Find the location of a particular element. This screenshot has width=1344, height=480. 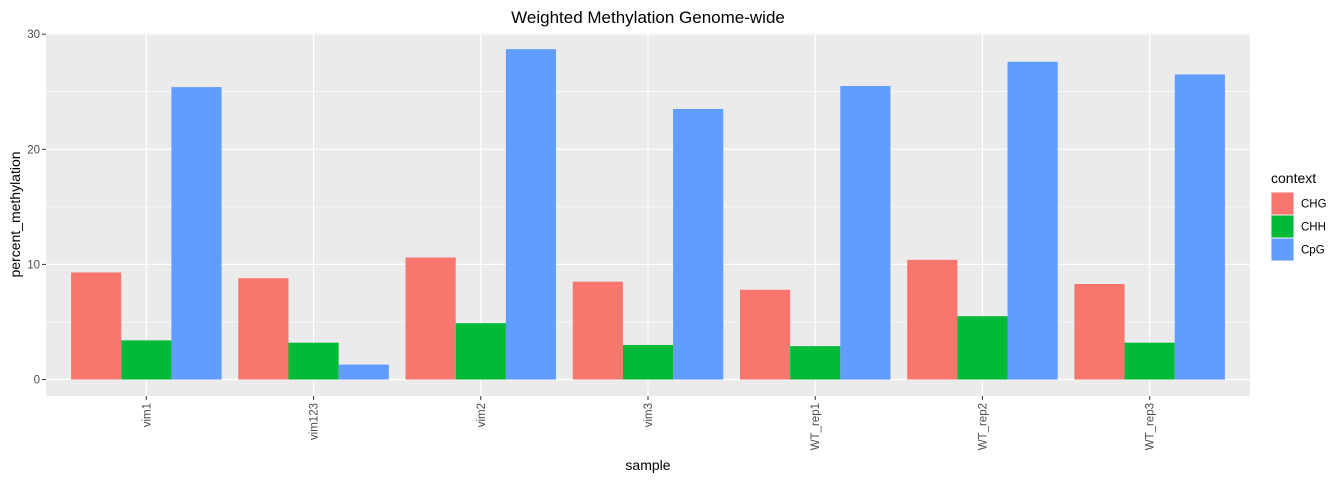

y-tick-label: 0 is located at coordinates (37, 381).